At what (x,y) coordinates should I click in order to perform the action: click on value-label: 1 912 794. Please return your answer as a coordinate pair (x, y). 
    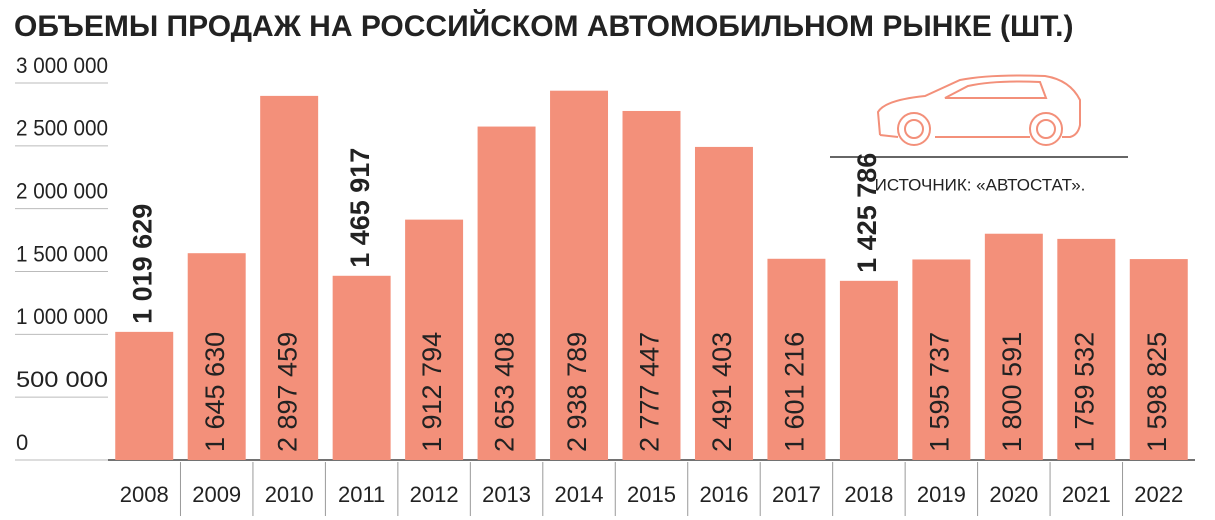
    Looking at the image, I should click on (432, 392).